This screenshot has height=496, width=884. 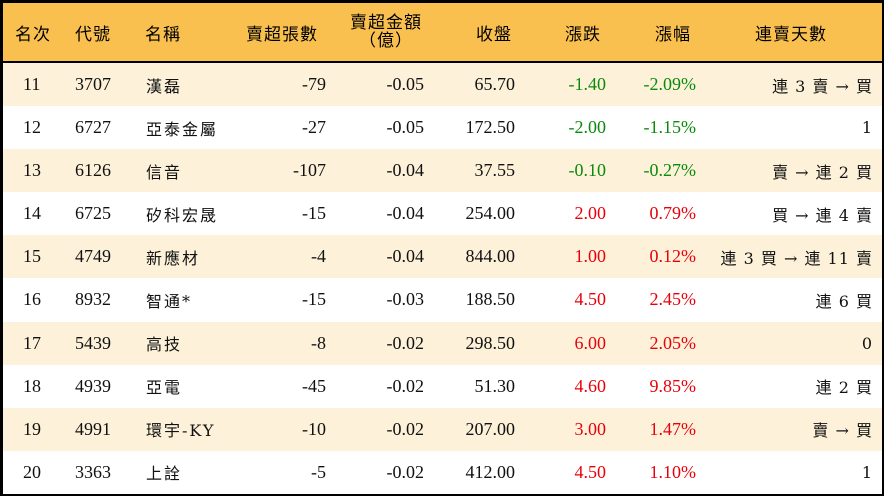 I want to click on cell-rank: 15, so click(x=32, y=256).